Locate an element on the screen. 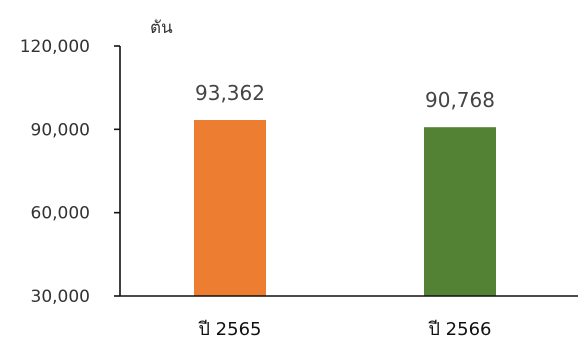 The image size is (583, 345). y-tick-label: 120,000 is located at coordinates (55, 47).